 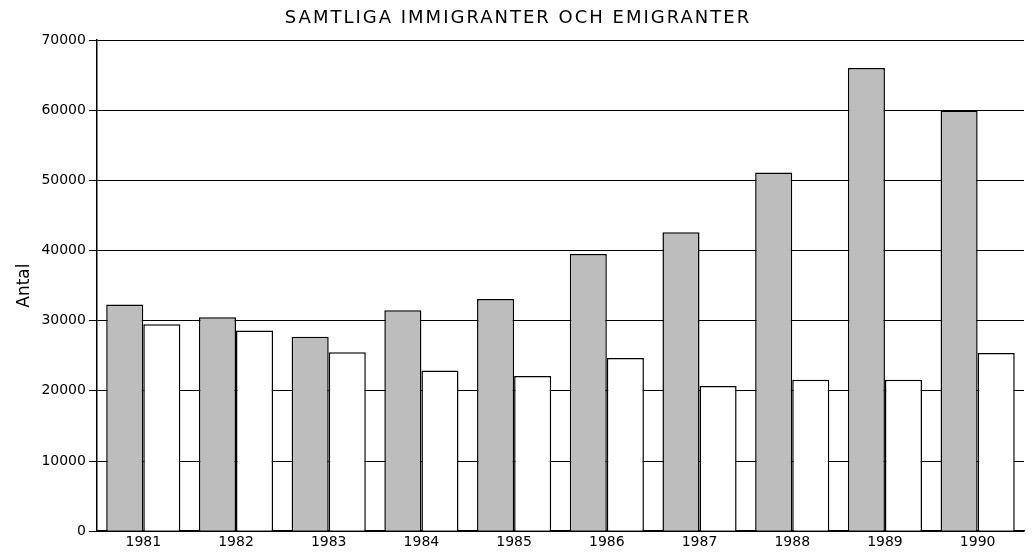 I want to click on x-tick-label: 1990, so click(x=977, y=541).